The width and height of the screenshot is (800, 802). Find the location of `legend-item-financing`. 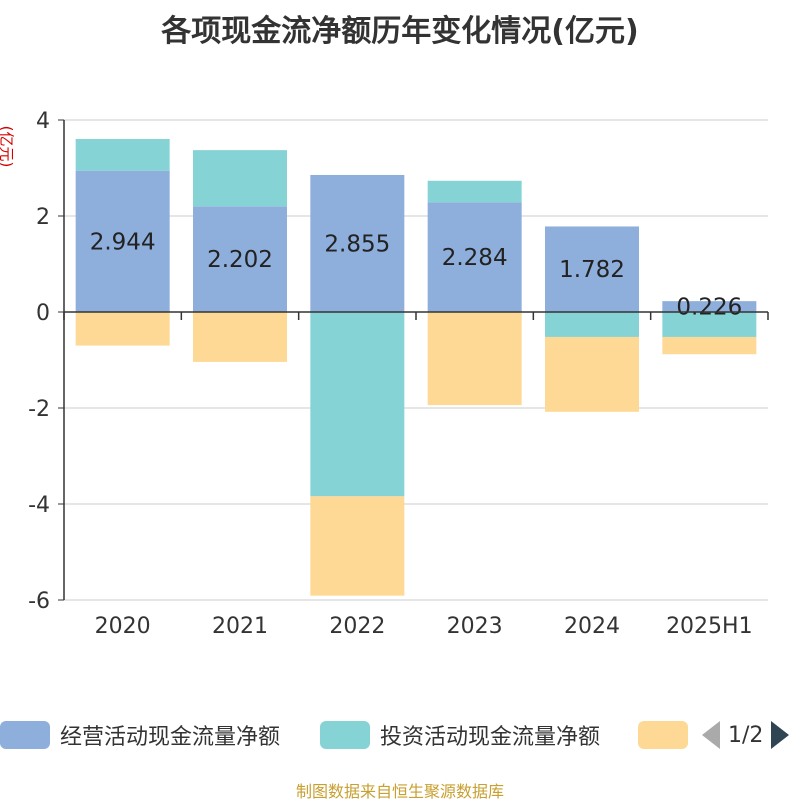

legend-item-financing is located at coordinates (668, 735).